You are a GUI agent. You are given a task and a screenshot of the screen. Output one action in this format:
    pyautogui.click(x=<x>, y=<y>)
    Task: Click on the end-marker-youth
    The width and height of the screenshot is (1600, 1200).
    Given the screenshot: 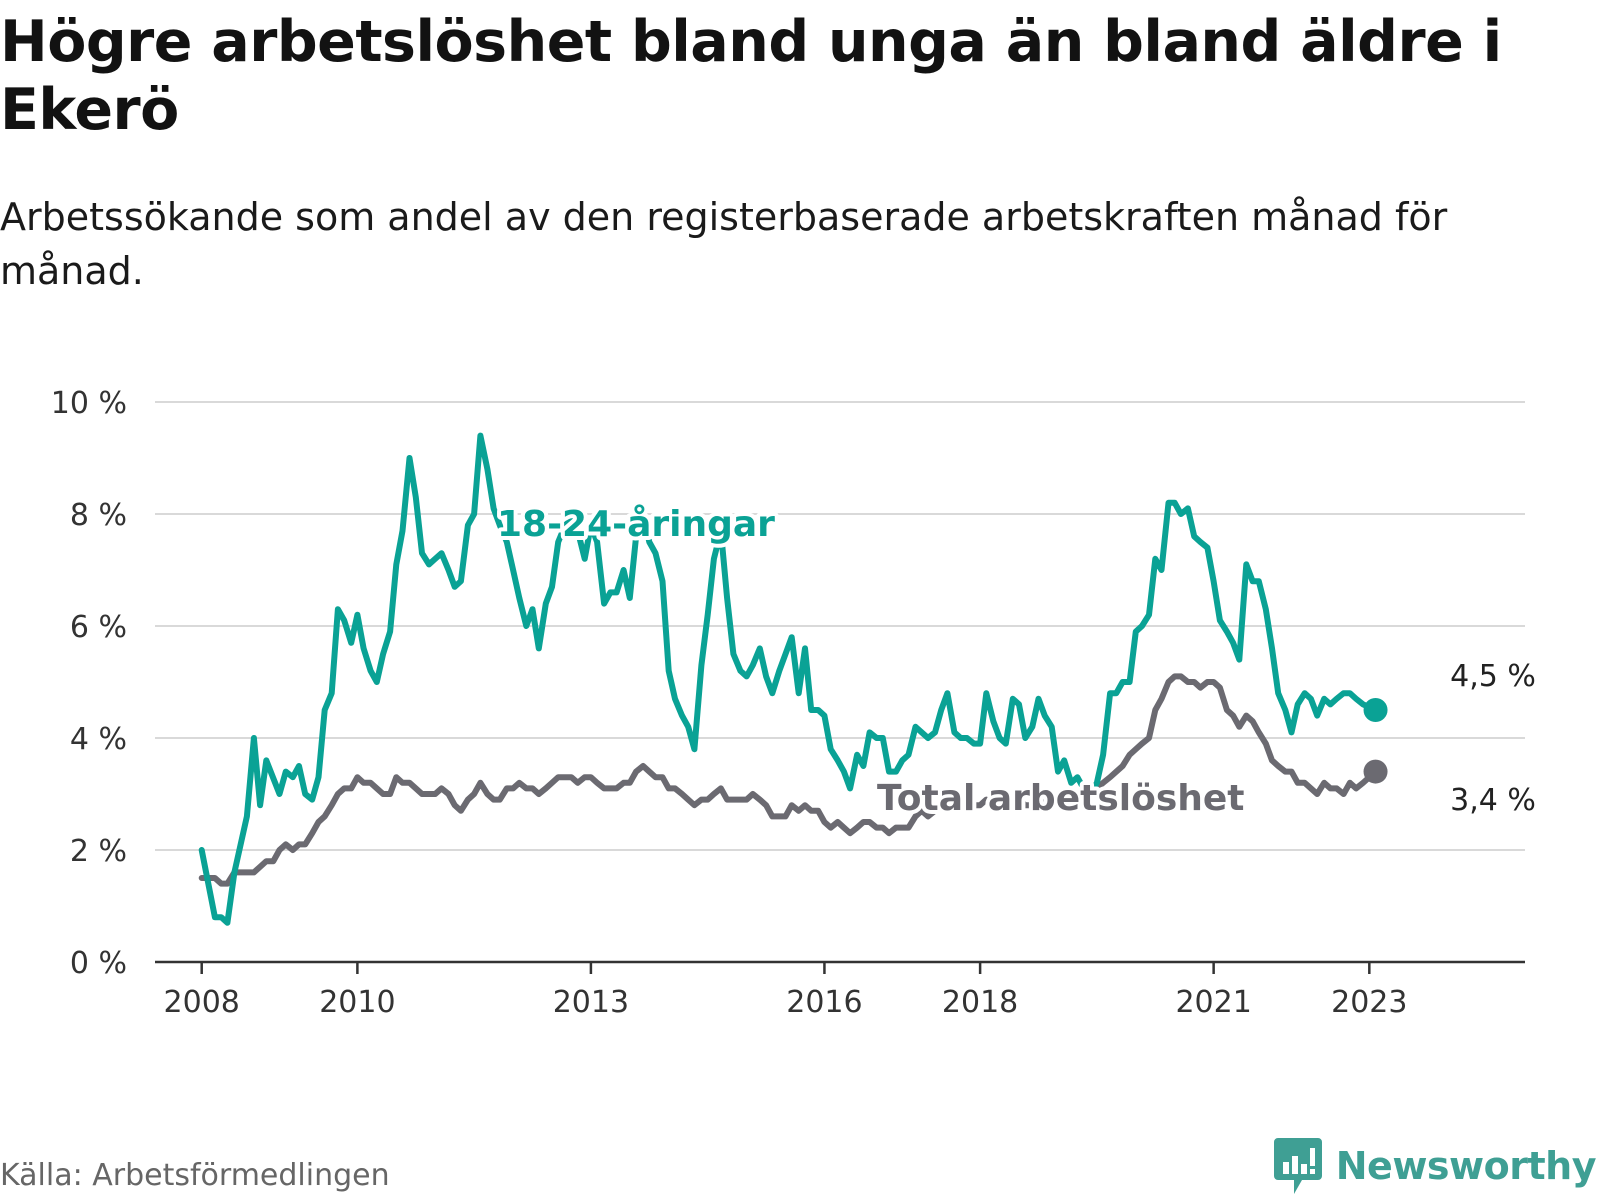 What is the action you would take?
    pyautogui.click(x=1375, y=710)
    